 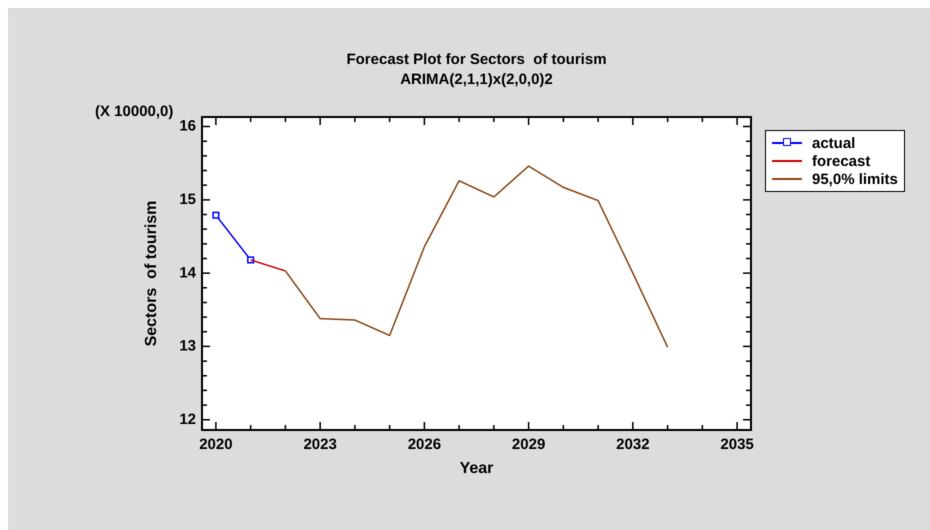 I want to click on y-tick-label: 15, so click(x=187, y=199).